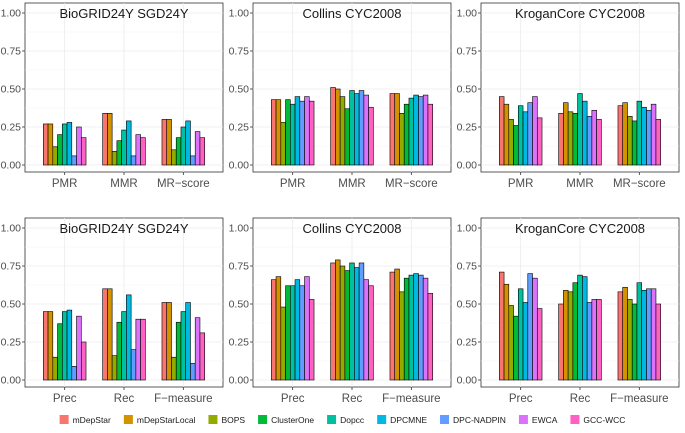 The image size is (685, 433). What do you see at coordinates (183, 184) in the screenshot?
I see `x-tick-label: MR−score` at bounding box center [183, 184].